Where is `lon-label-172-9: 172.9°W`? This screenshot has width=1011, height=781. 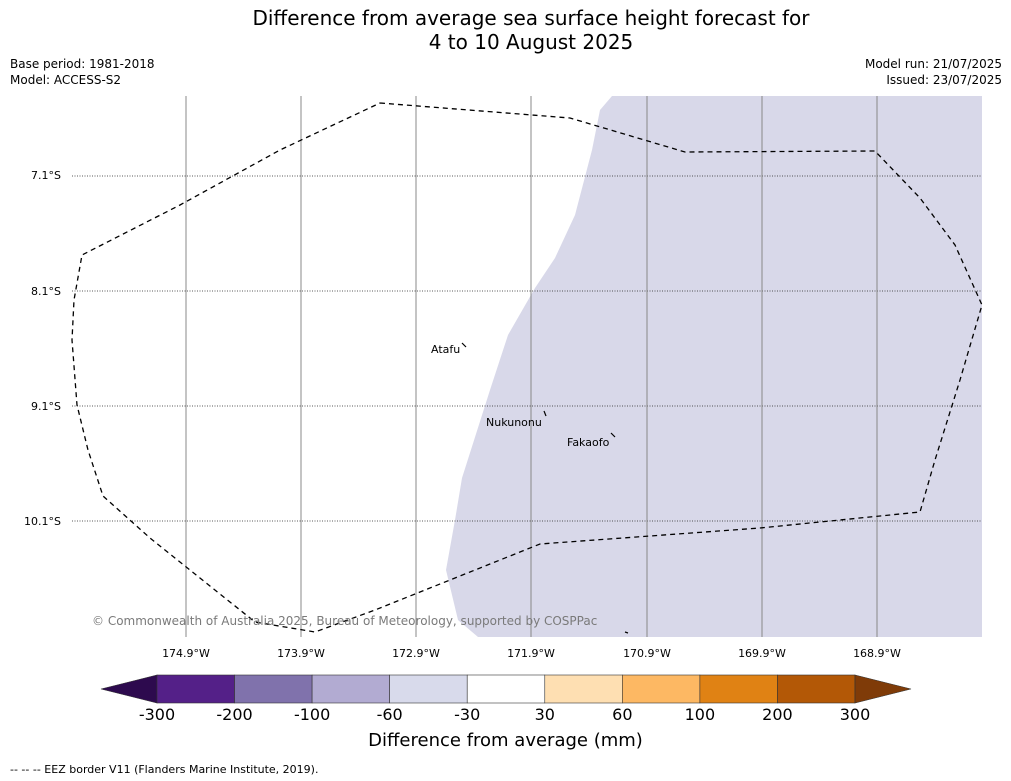 lon-label-172-9: 172.9°W is located at coordinates (416, 653).